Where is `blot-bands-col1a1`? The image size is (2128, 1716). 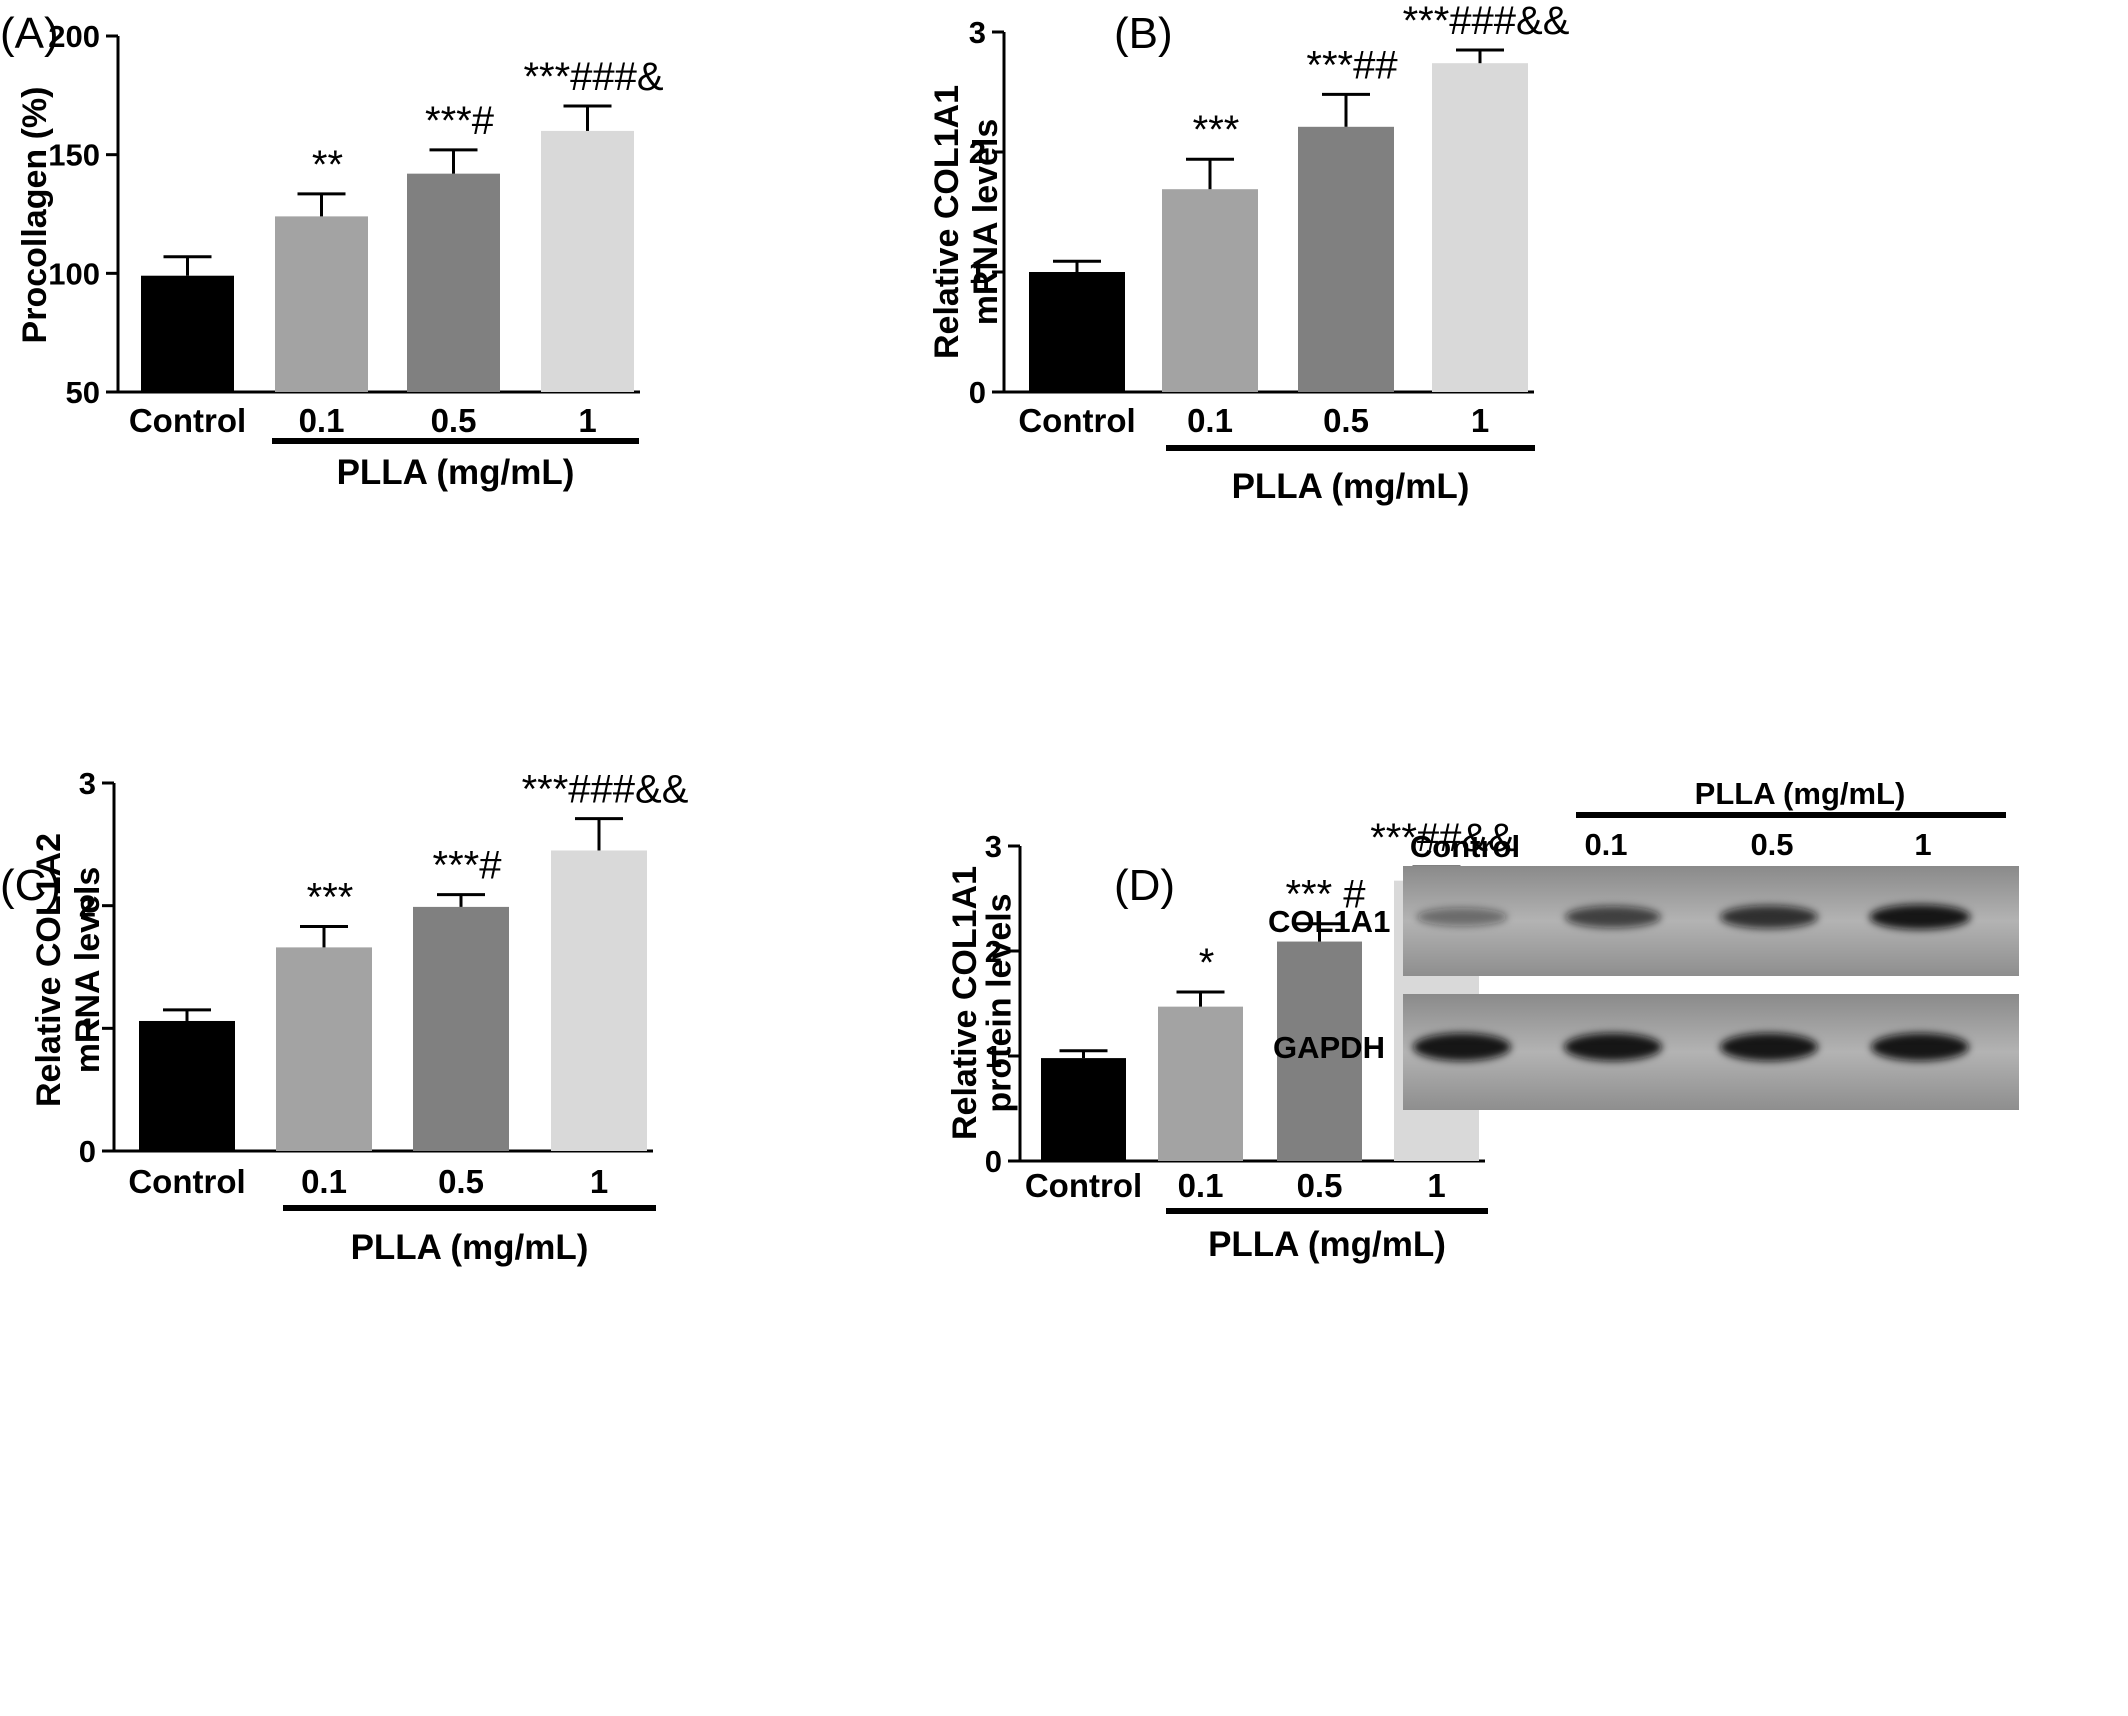
blot-bands-col1a1 is located at coordinates (1693, 917).